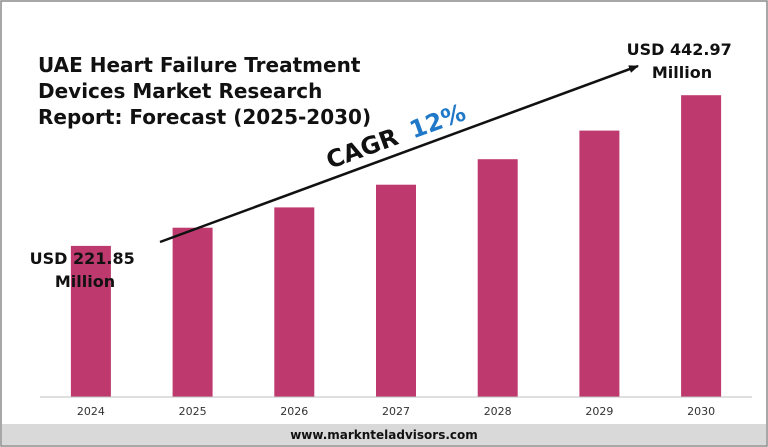 Image resolution: width=768 pixels, height=447 pixels. Describe the element at coordinates (192, 312) in the screenshot. I see `bar-2025` at that location.